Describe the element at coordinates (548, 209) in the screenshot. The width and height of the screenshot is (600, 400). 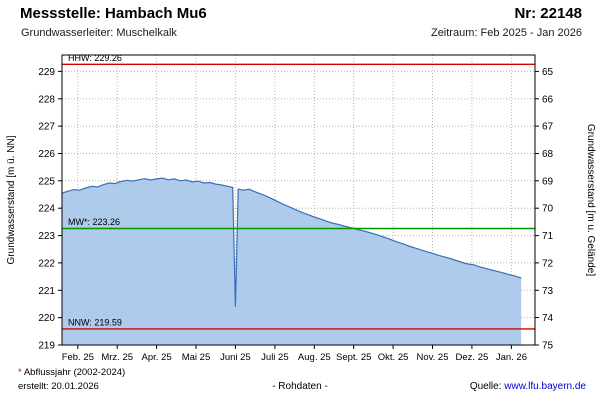
I see `y-tick-label-right: 70` at that location.